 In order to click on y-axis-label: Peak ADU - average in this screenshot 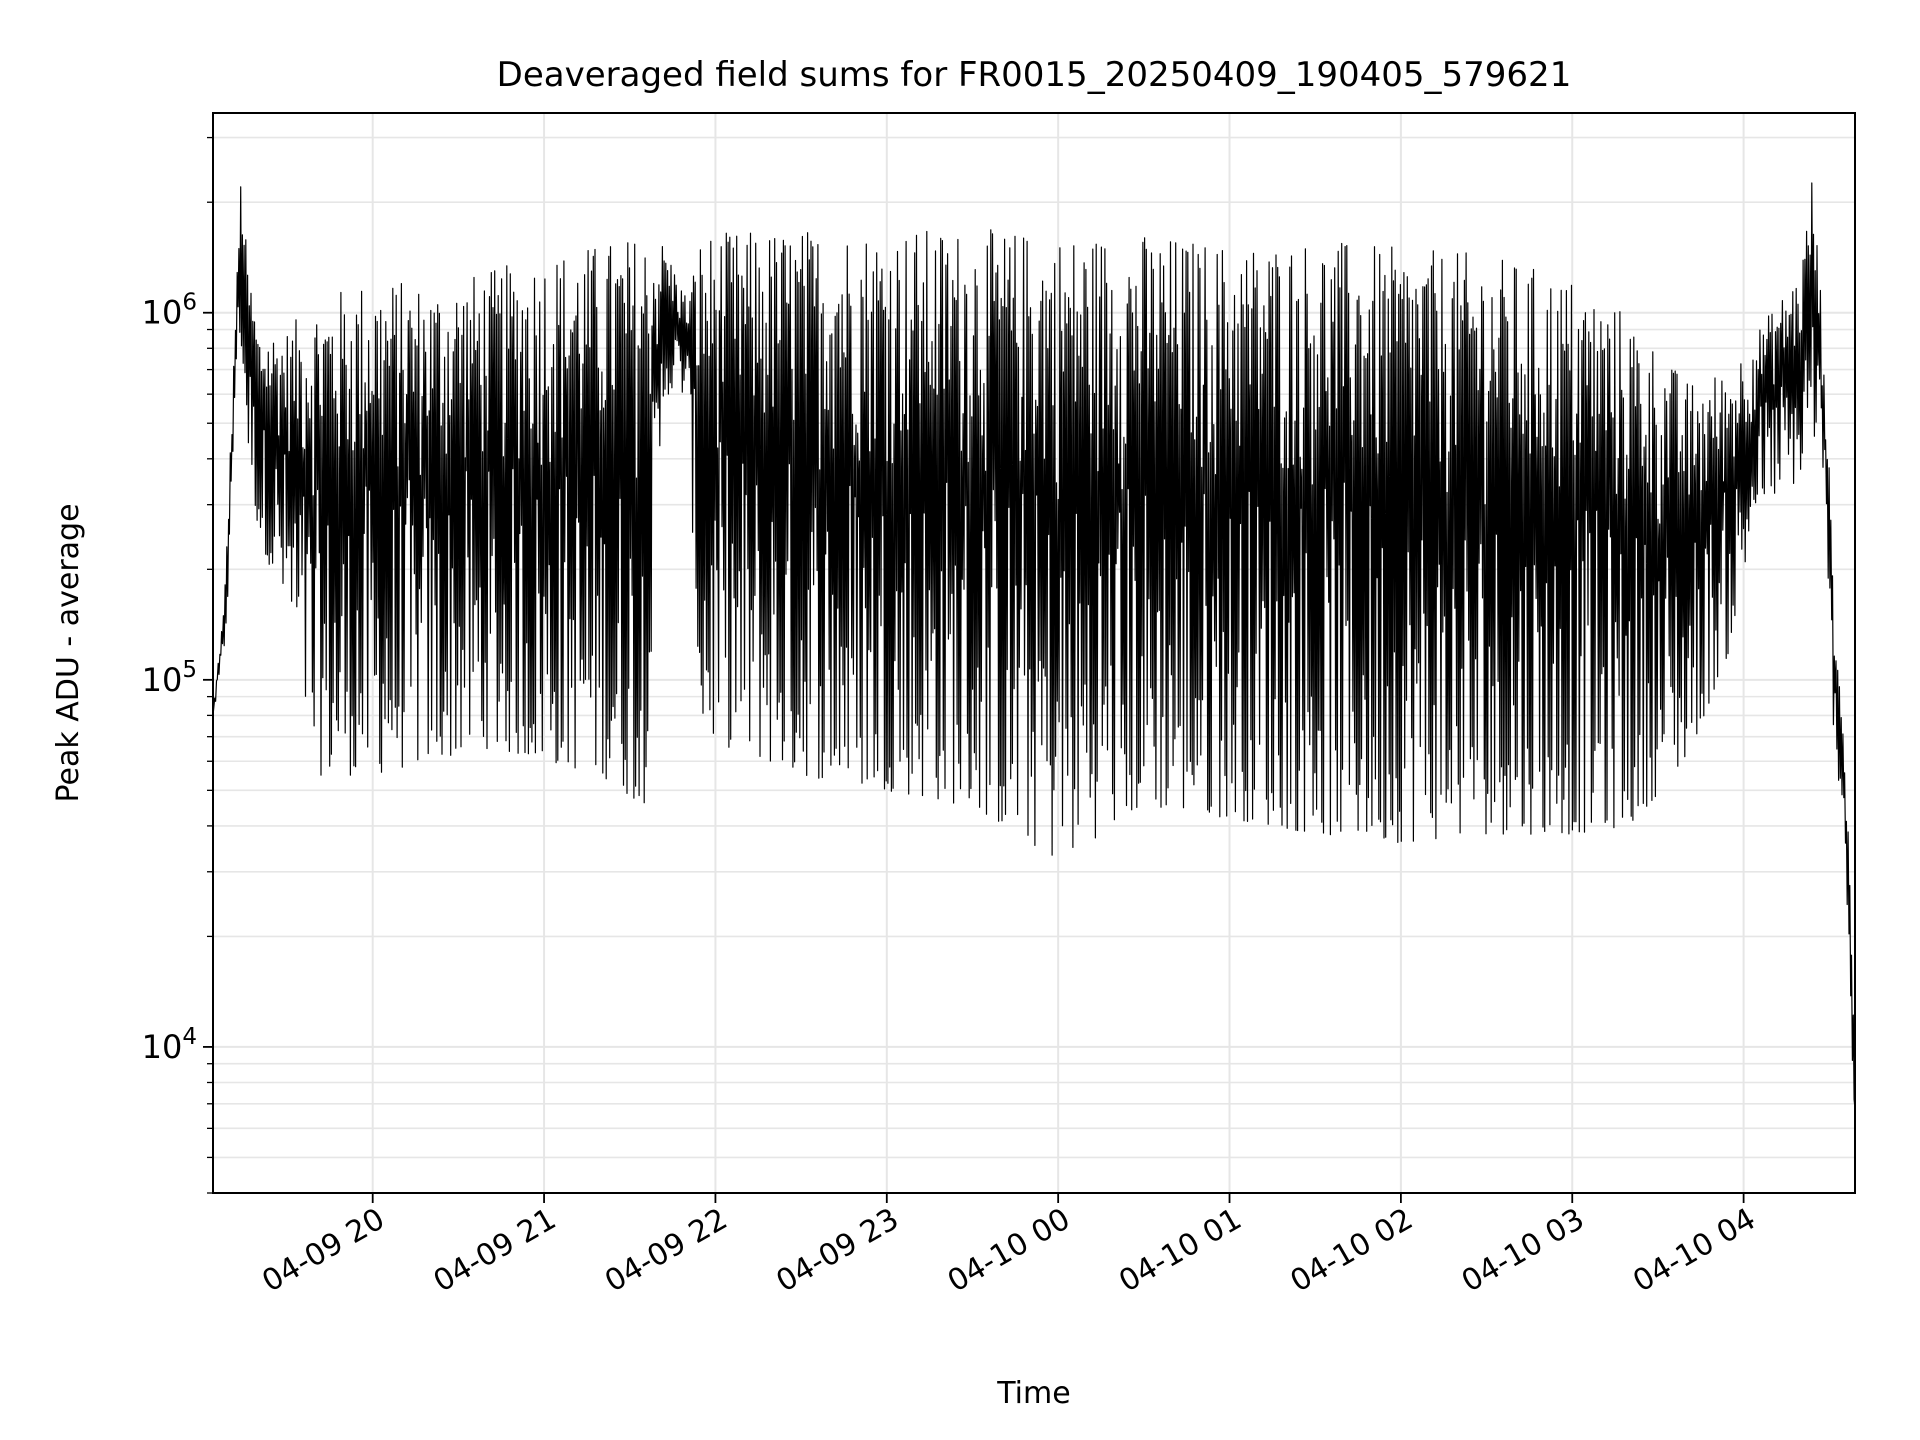, I will do `click(68, 652)`.